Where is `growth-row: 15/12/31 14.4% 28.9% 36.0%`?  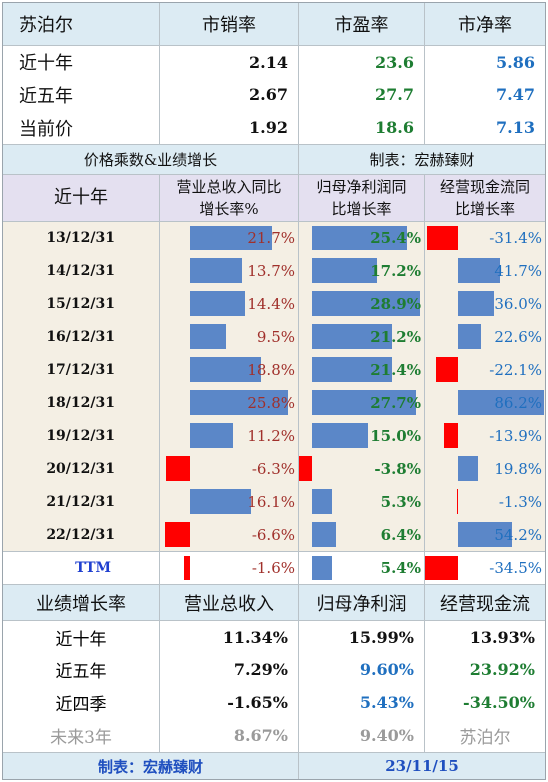
growth-row: 15/12/31 14.4% 28.9% 36.0% is located at coordinates (274, 303).